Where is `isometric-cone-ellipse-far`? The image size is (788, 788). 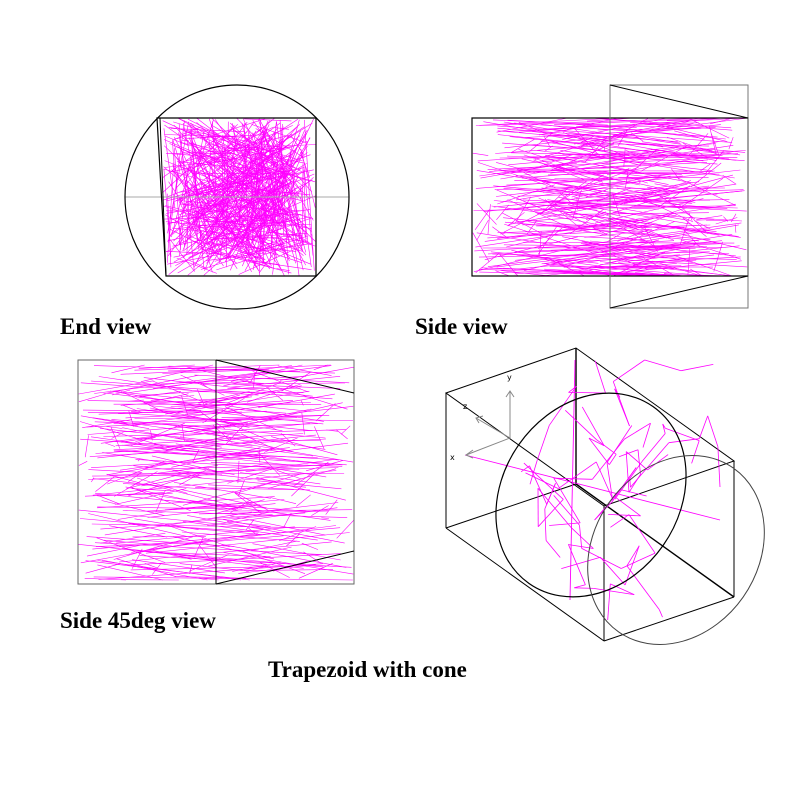 isometric-cone-ellipse-far is located at coordinates (676, 550).